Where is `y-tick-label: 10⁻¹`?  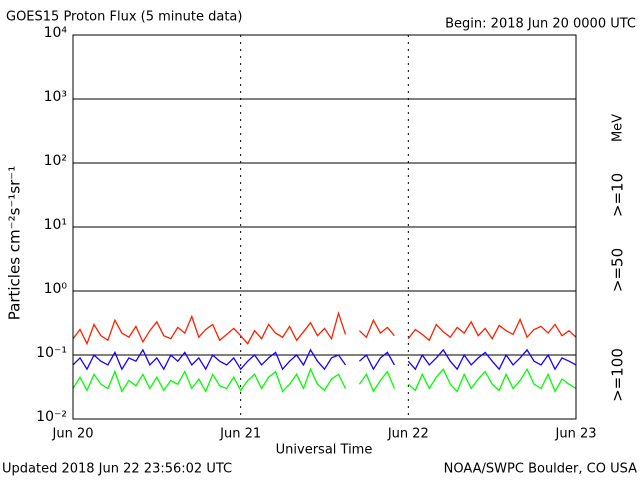
y-tick-label: 10⁻¹ is located at coordinates (51, 353).